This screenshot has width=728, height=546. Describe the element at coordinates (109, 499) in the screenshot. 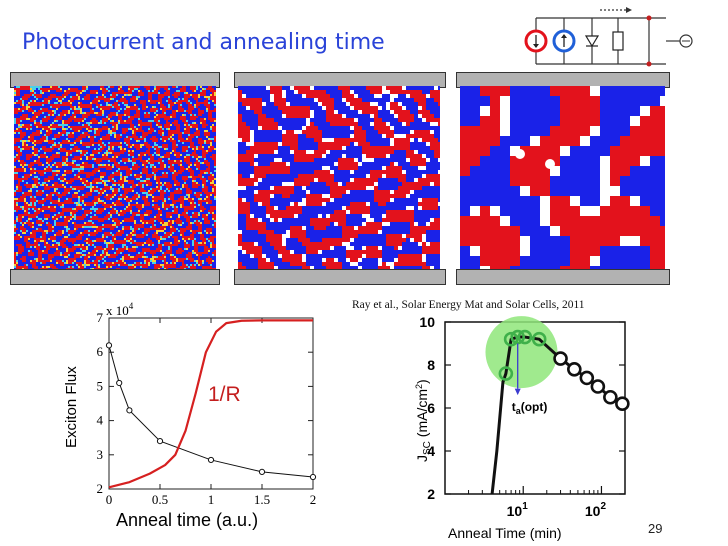

I see `x-tick-label: 0` at that location.